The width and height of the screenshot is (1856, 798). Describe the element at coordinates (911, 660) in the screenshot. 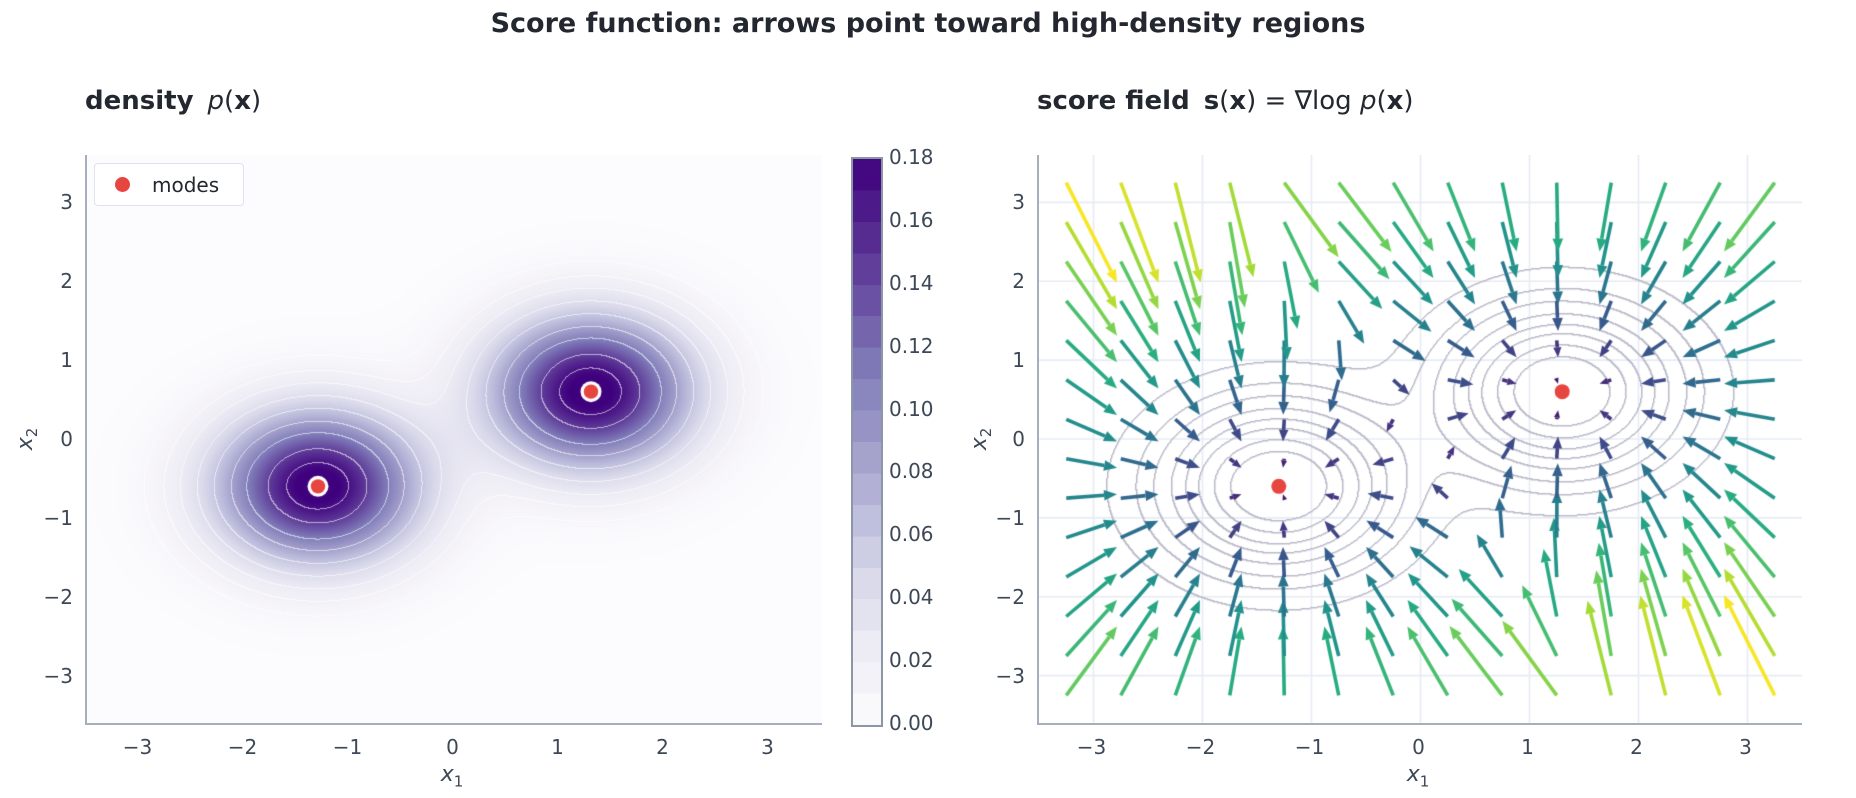

I see `colorbar-tick-label: 0.02` at that location.